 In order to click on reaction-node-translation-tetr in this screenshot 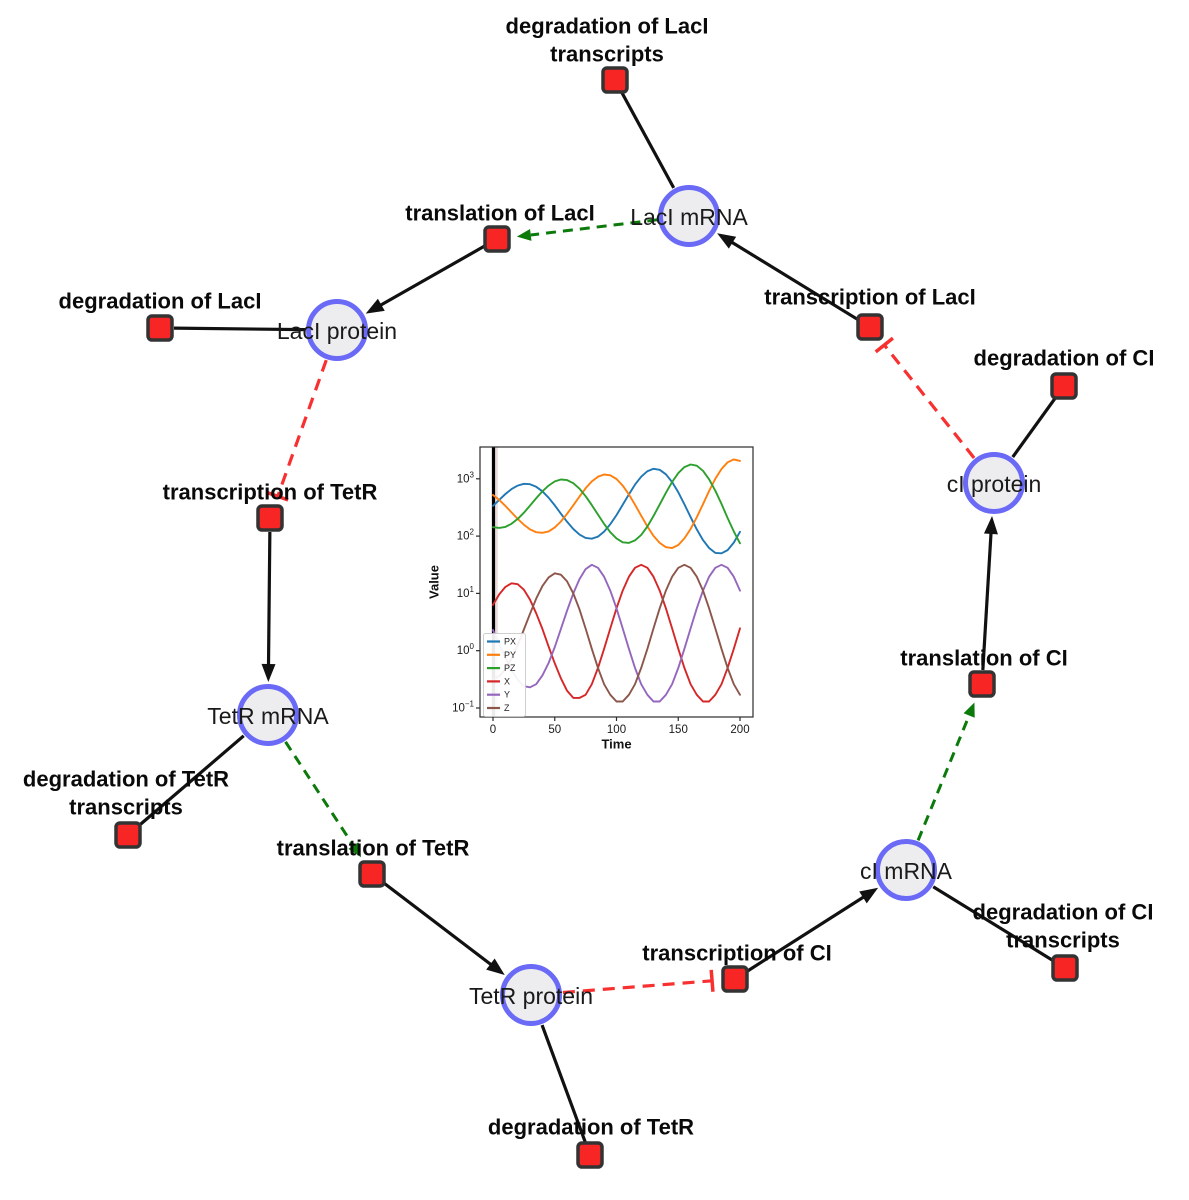, I will do `click(372, 874)`.